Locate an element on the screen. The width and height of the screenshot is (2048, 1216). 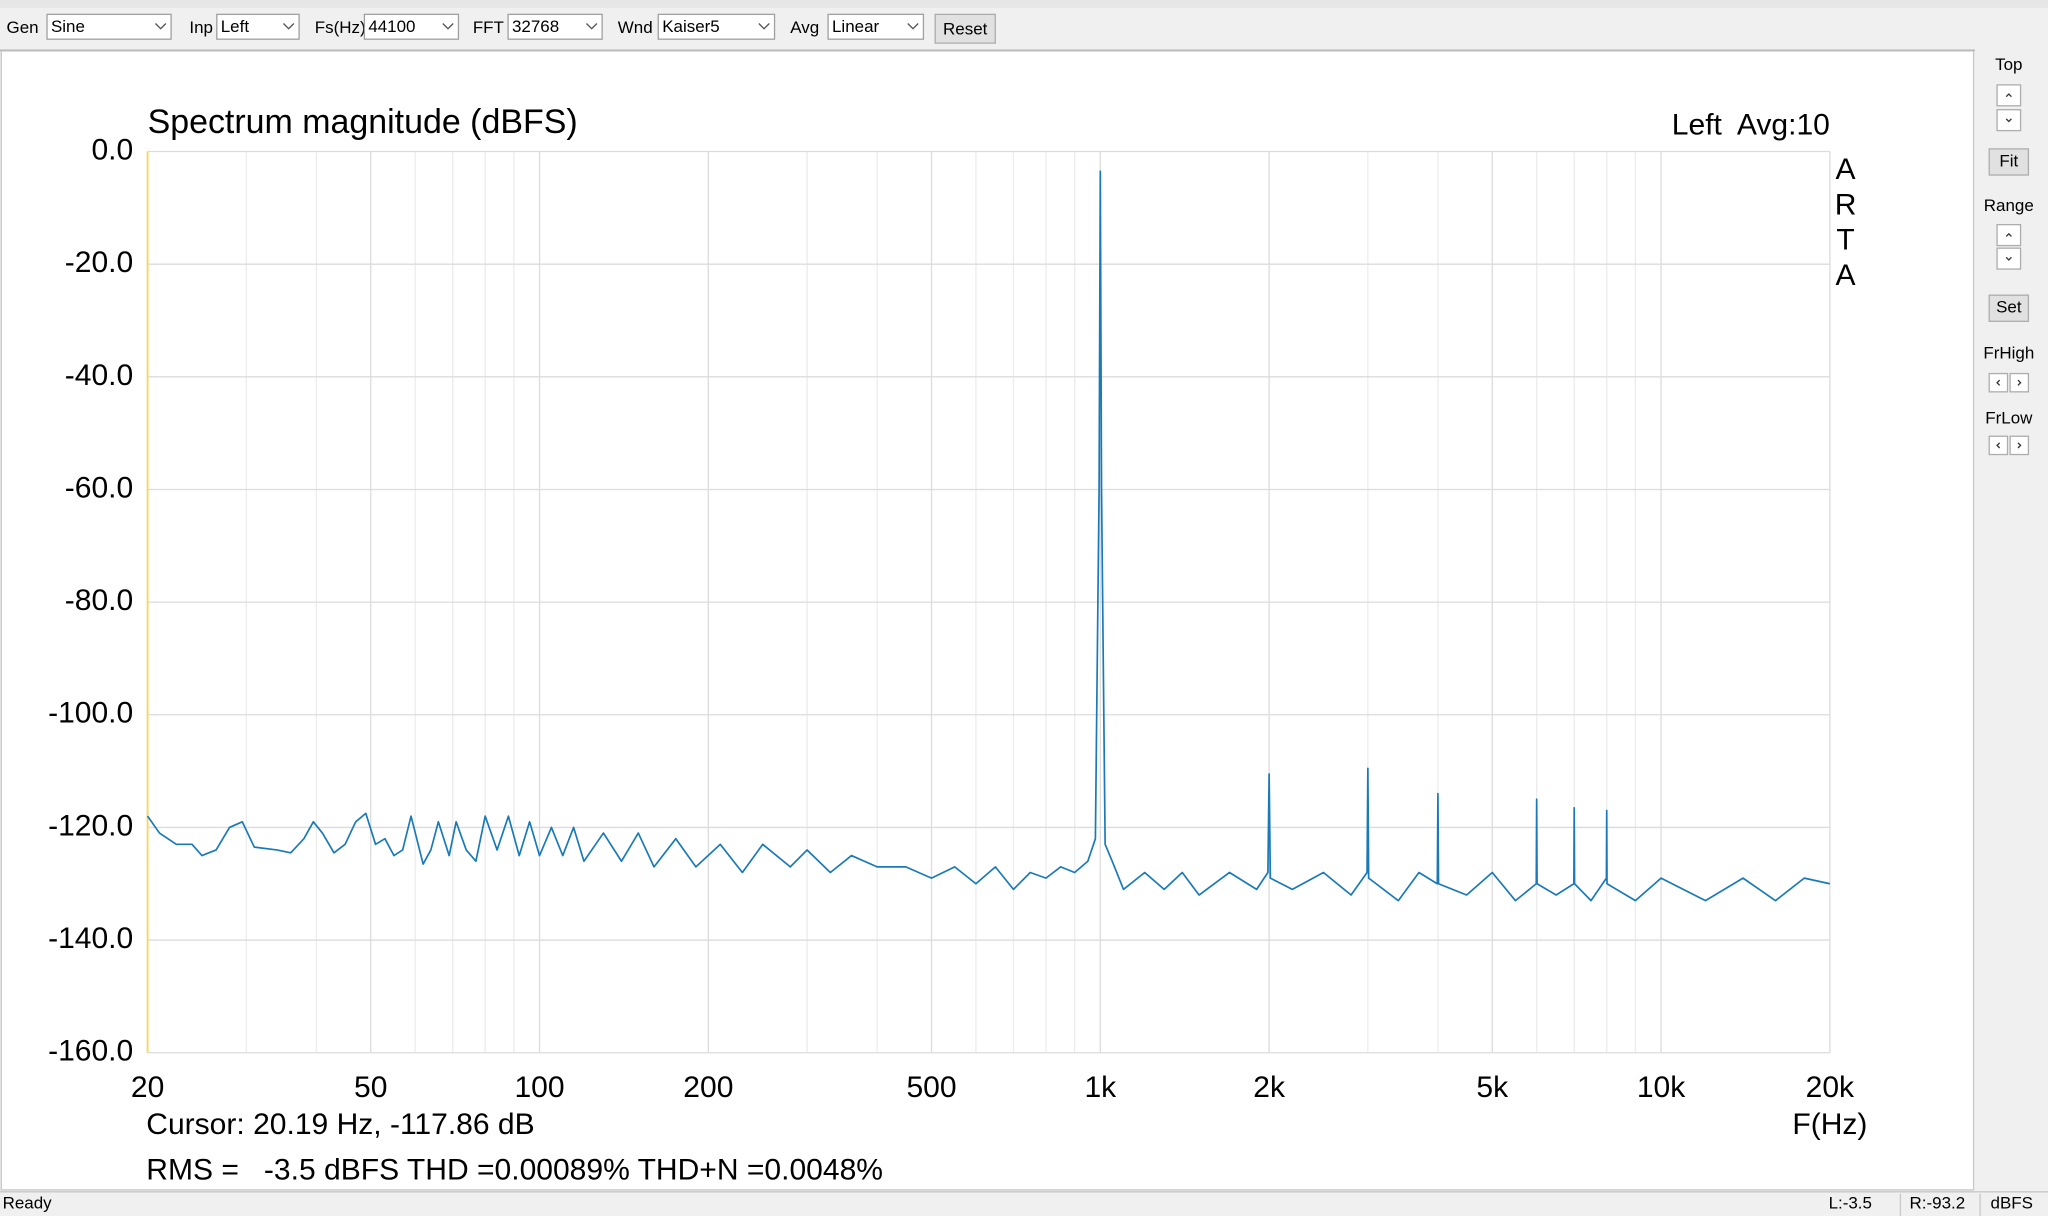
x-tick-label: 2k is located at coordinates (1269, 1087).